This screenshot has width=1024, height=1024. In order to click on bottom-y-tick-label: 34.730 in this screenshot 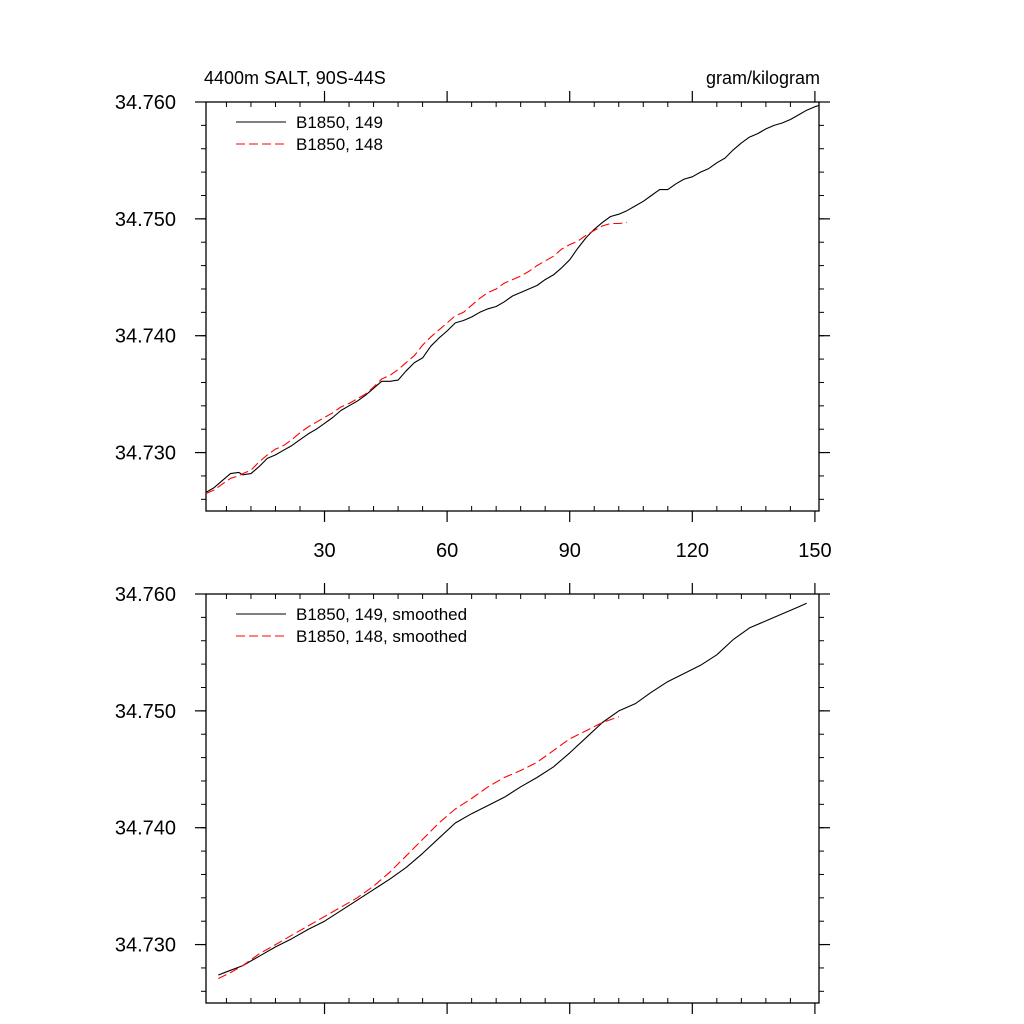, I will do `click(145, 946)`.